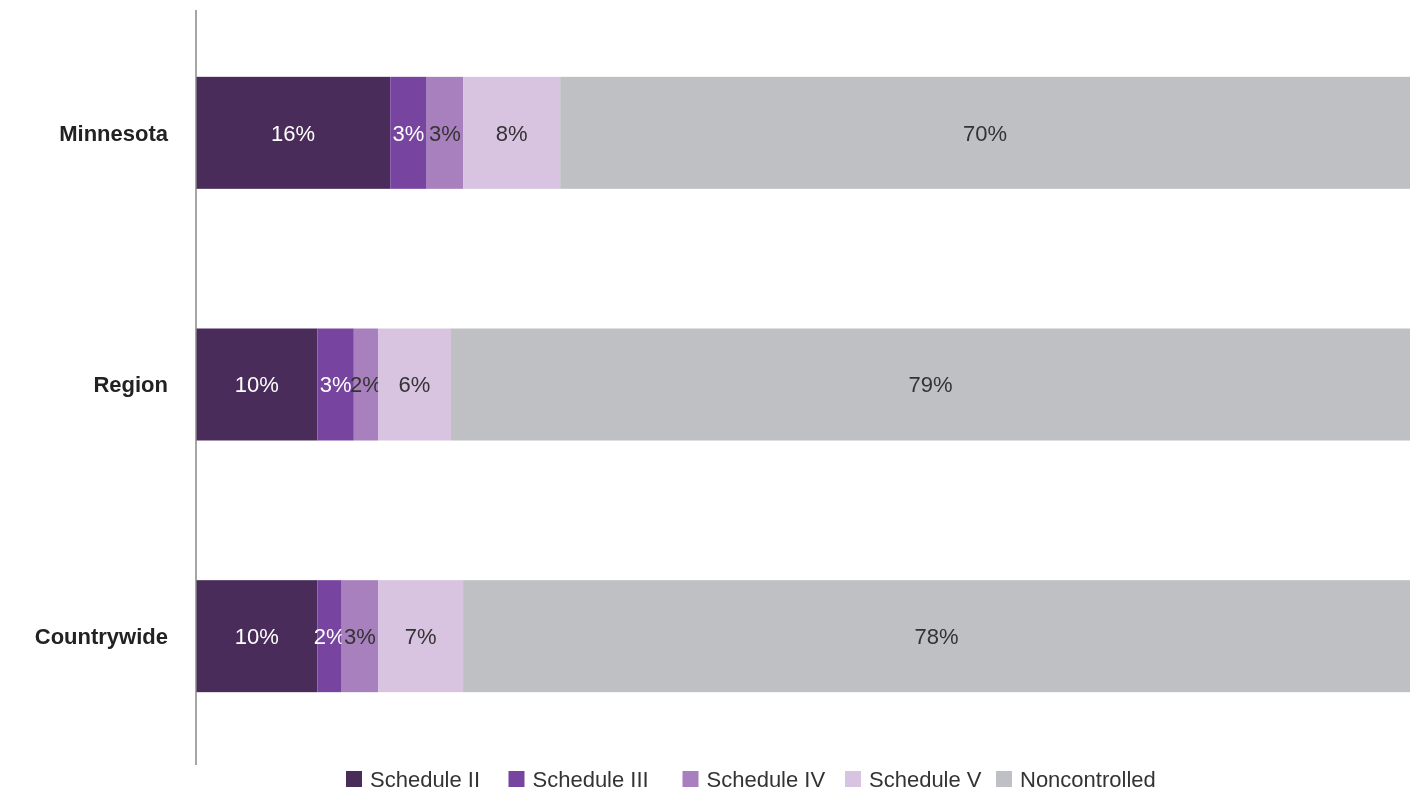 The width and height of the screenshot is (1415, 790). What do you see at coordinates (101, 636) in the screenshot?
I see `y-tick-label: Countrywide` at bounding box center [101, 636].